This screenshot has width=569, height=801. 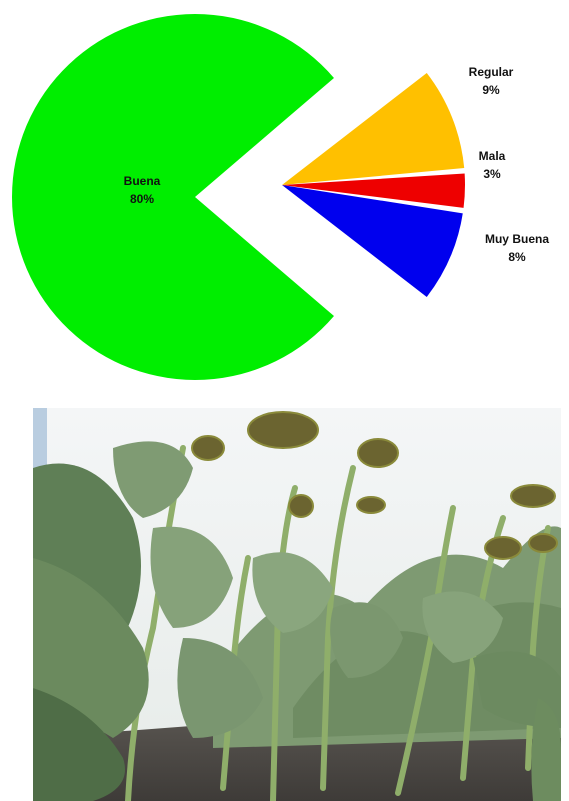 I want to click on slice-percent-mala: 3%, so click(x=492, y=174).